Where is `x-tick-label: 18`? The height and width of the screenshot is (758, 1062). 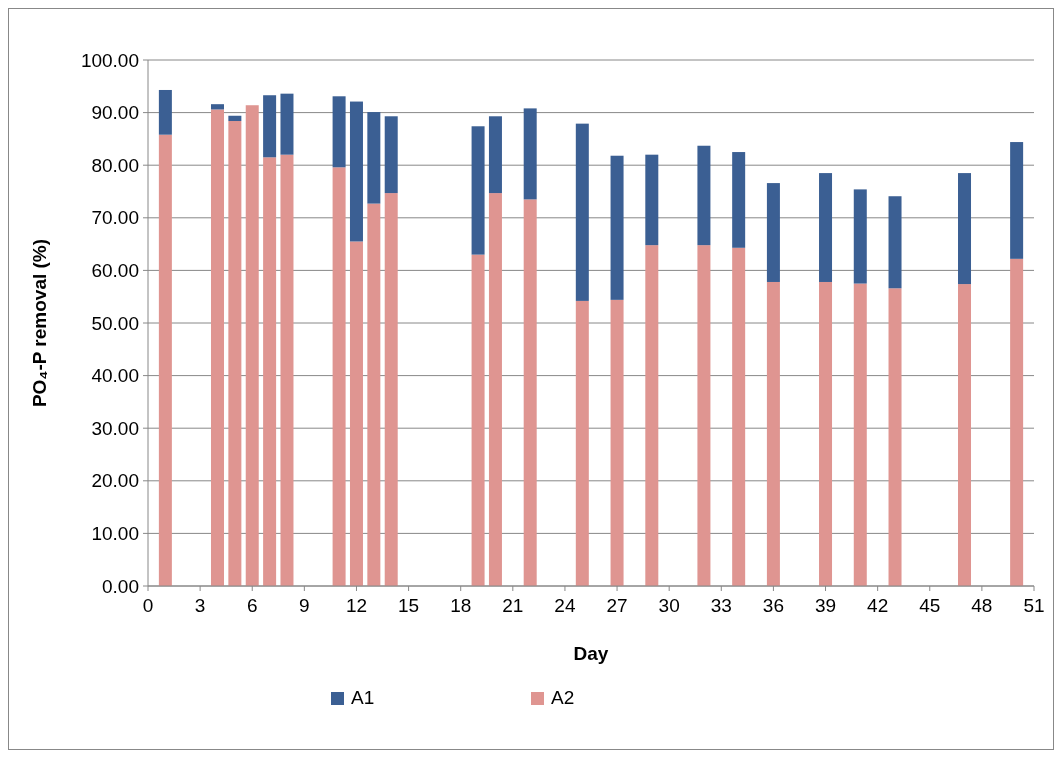
x-tick-label: 18 is located at coordinates (461, 605).